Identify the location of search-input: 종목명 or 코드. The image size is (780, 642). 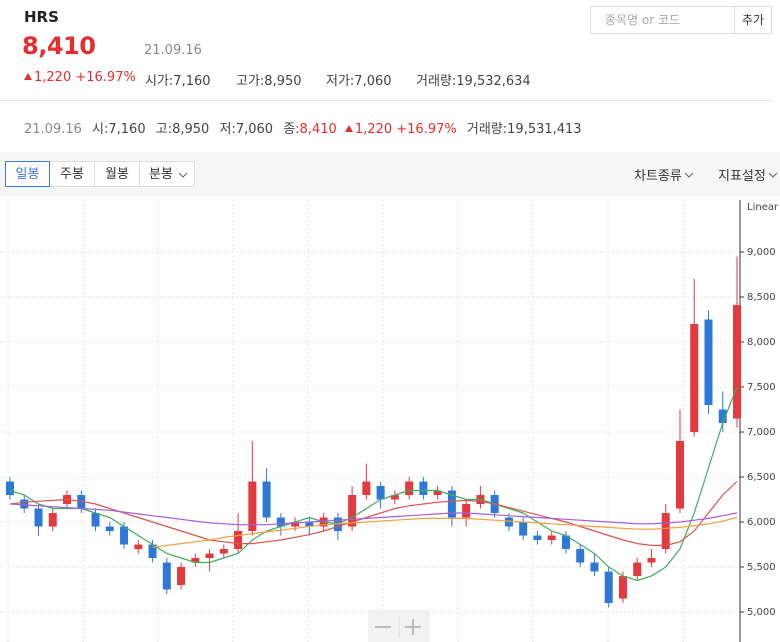
(662, 20).